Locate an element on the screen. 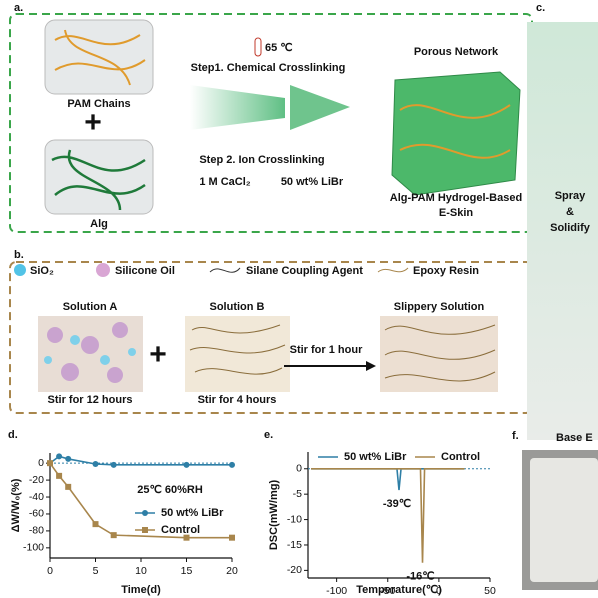 The image size is (598, 598). panel-label: e. is located at coordinates (268, 435).